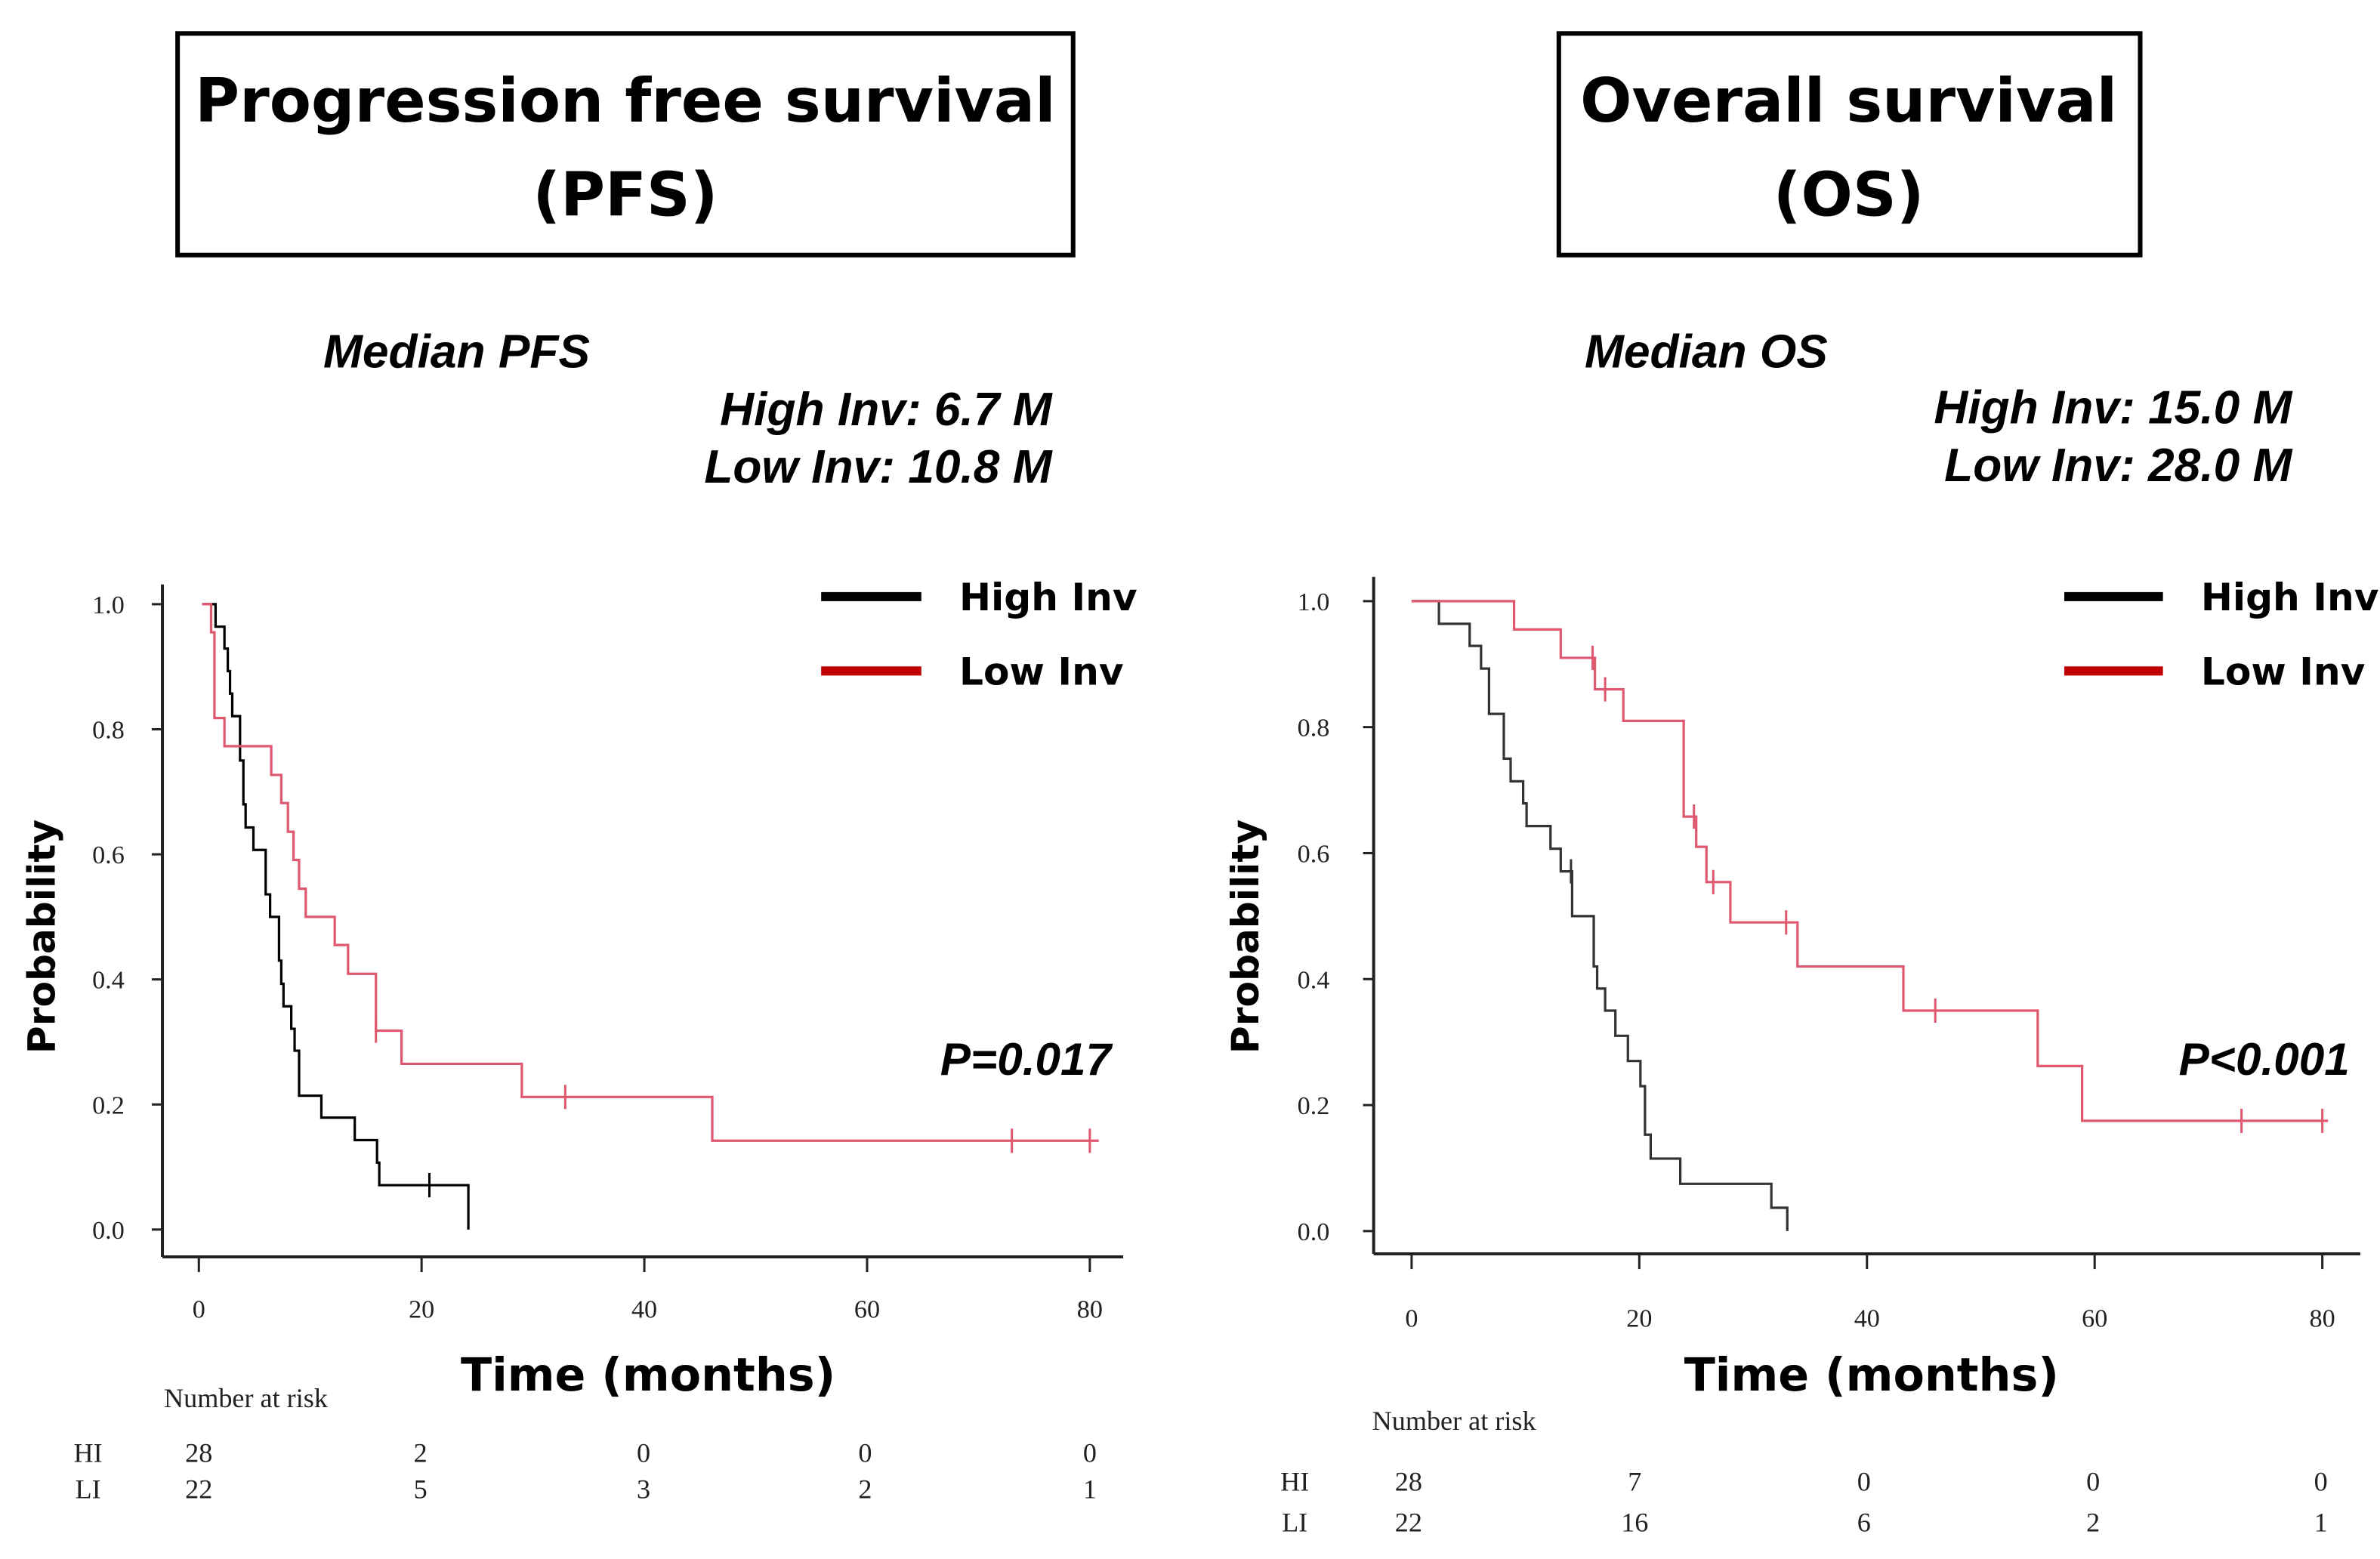 This screenshot has width=2380, height=1559. I want to click on os-title-abbrev: (OS), so click(1849, 194).